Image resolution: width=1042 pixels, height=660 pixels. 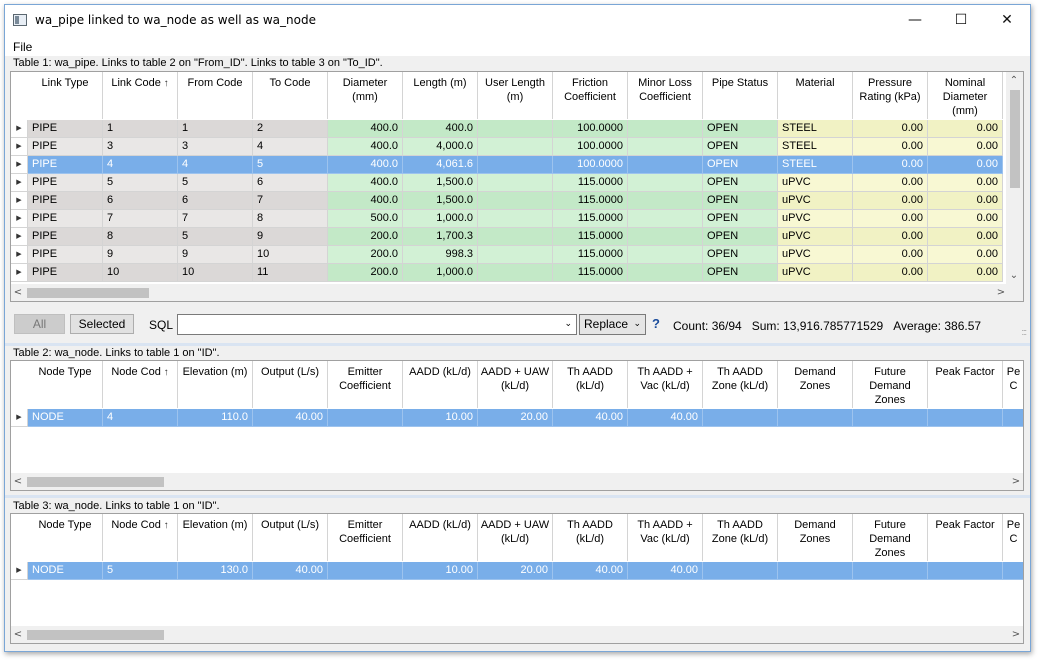 What do you see at coordinates (215, 418) in the screenshot?
I see `table-cell: 110.0` at bounding box center [215, 418].